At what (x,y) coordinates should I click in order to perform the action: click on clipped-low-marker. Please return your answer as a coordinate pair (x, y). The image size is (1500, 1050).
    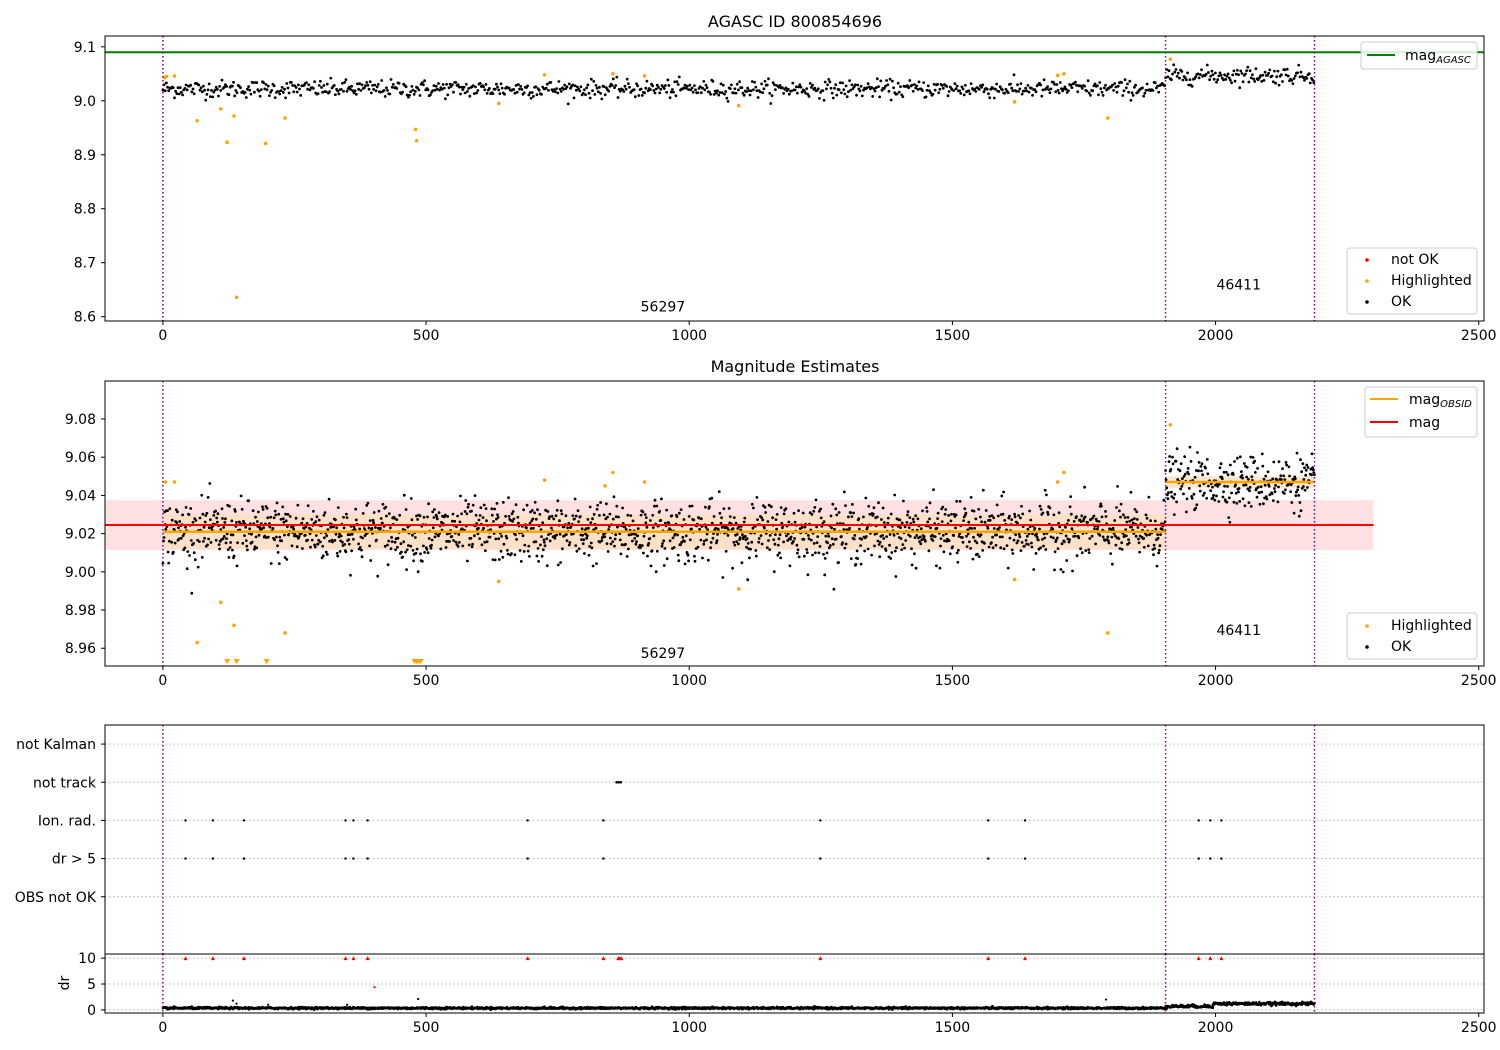
    Looking at the image, I should click on (227, 661).